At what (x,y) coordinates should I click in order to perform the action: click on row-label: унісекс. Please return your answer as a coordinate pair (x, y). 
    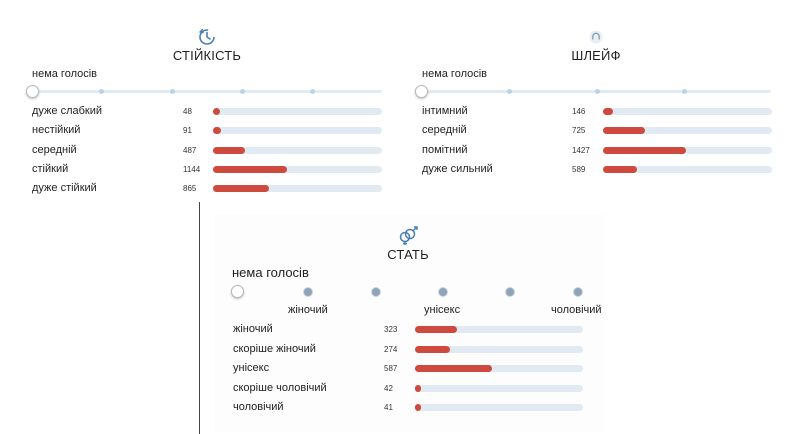
    Looking at the image, I should click on (251, 368).